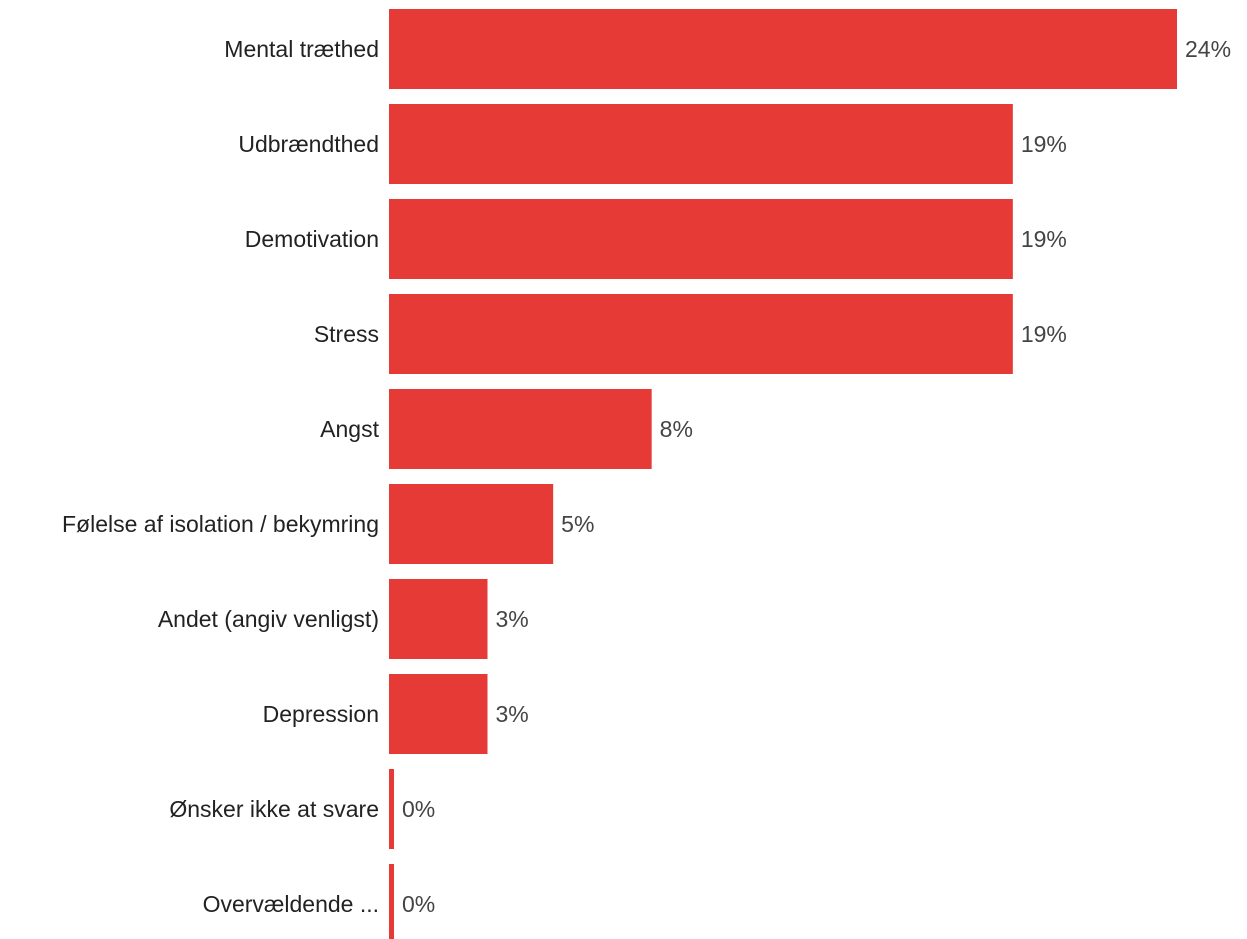  I want to click on category-label: Angst, so click(349, 429).